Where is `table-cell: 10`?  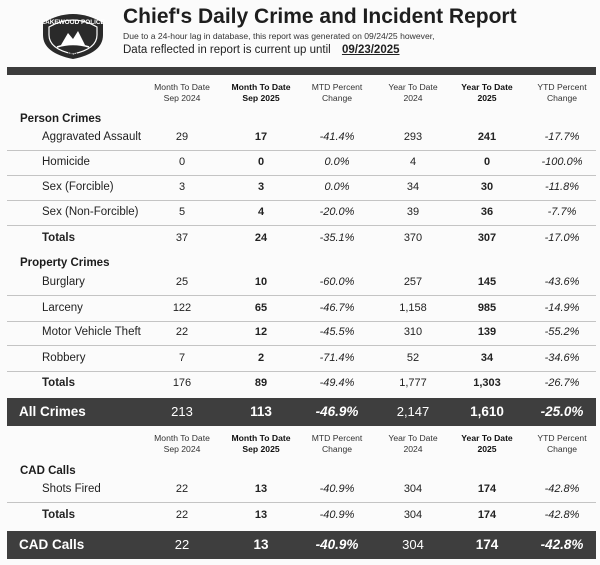 table-cell: 10 is located at coordinates (261, 282).